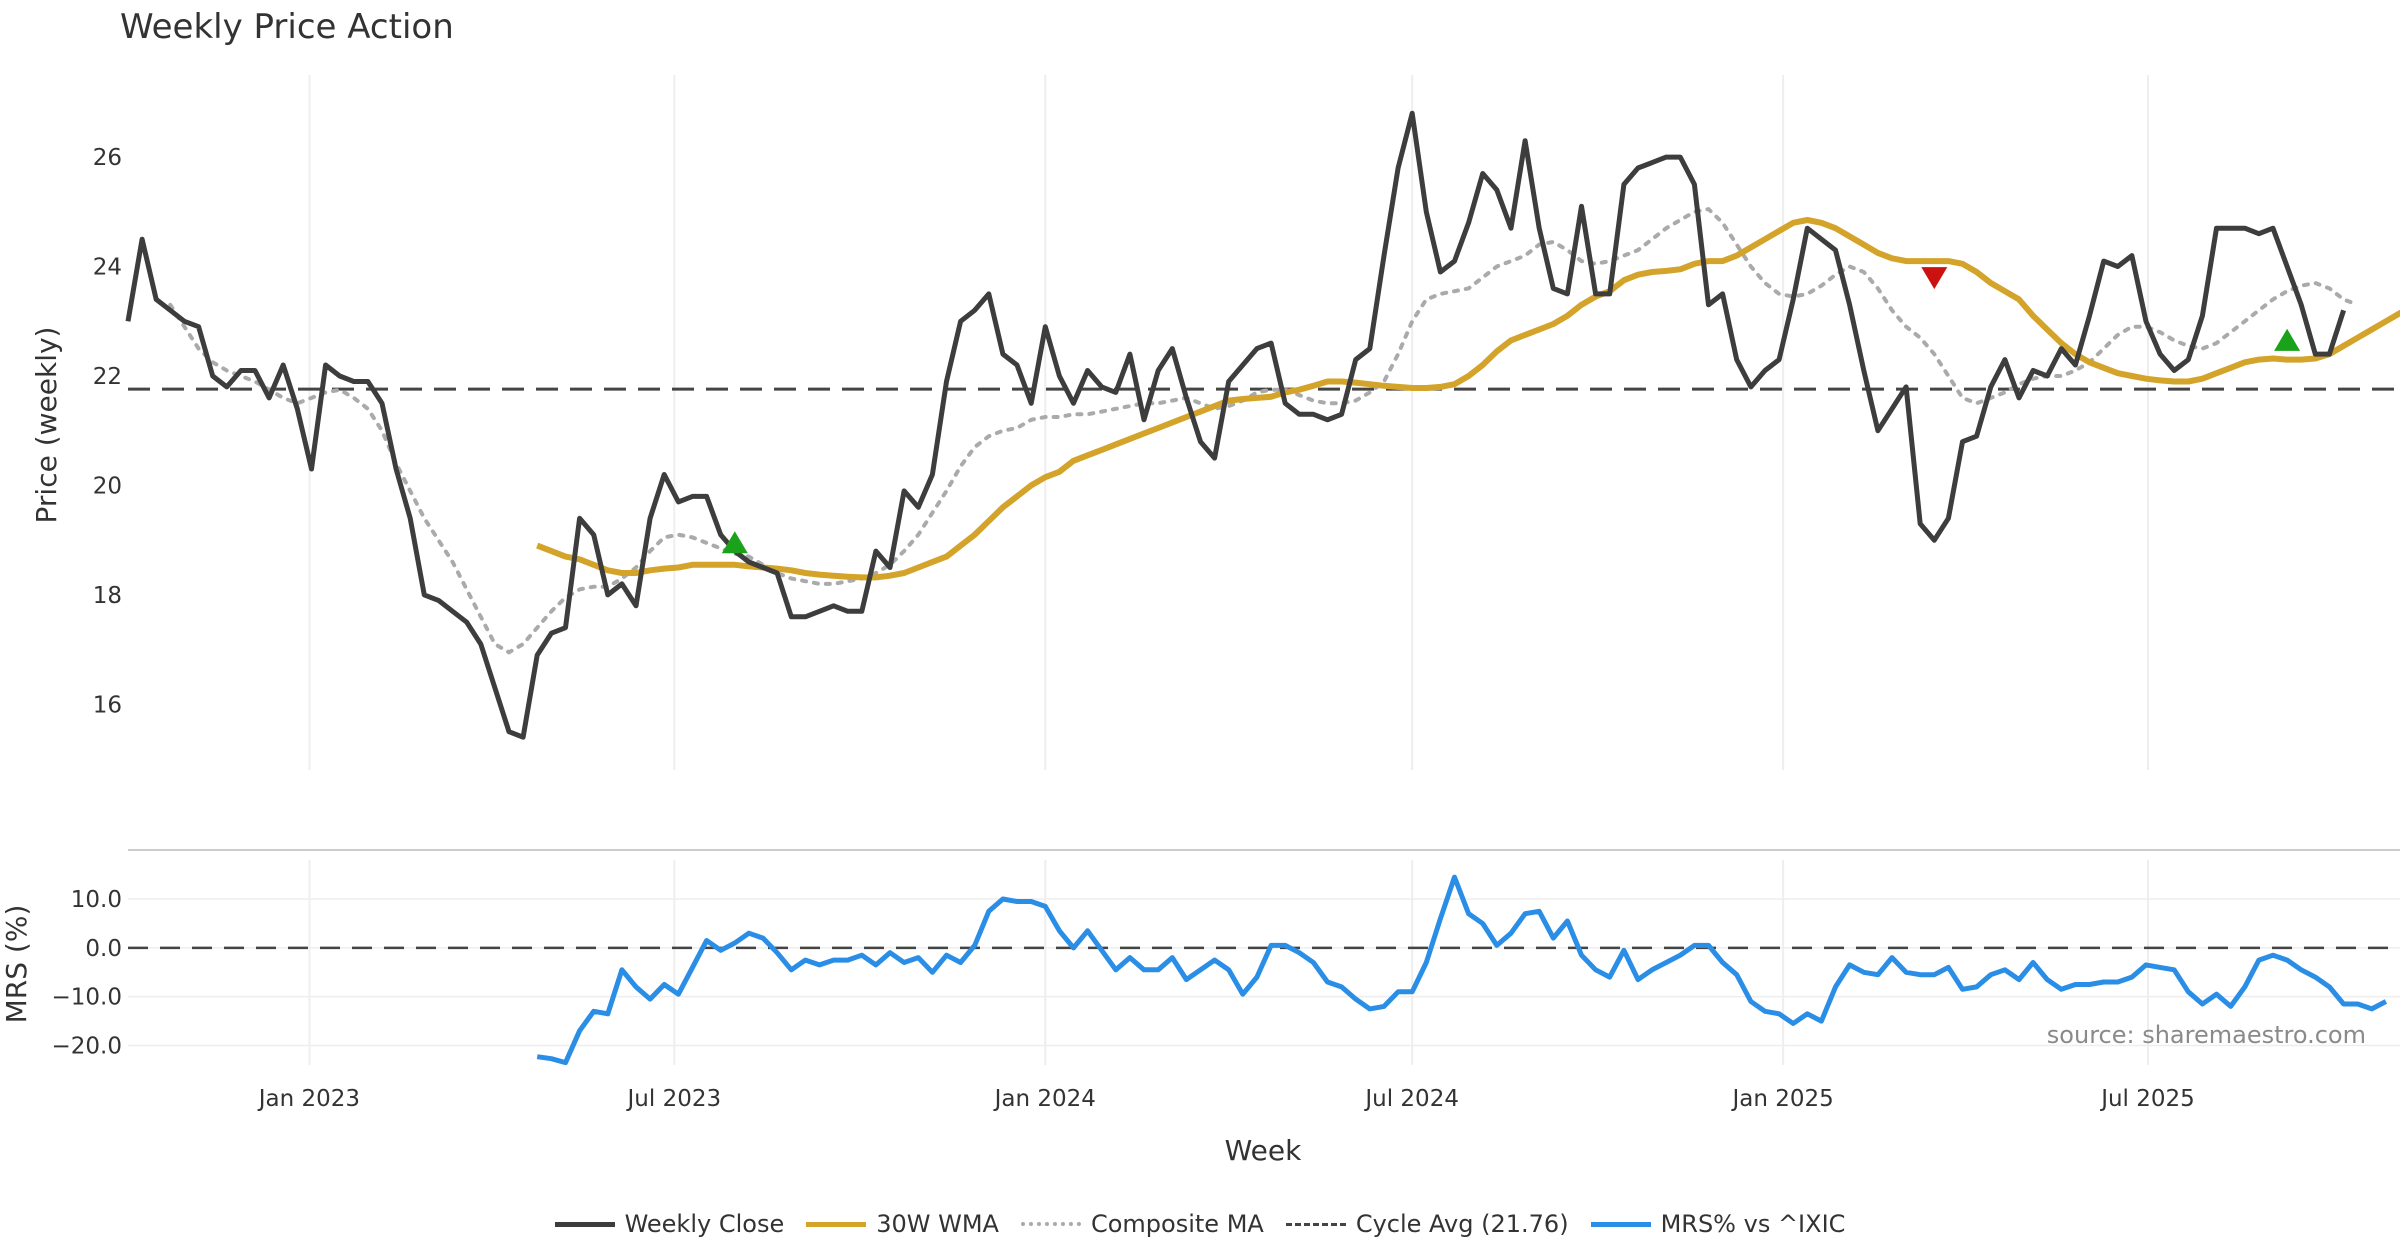 This screenshot has height=1260, width=2400. I want to click on chart-title: Weekly Price Action, so click(287, 27).